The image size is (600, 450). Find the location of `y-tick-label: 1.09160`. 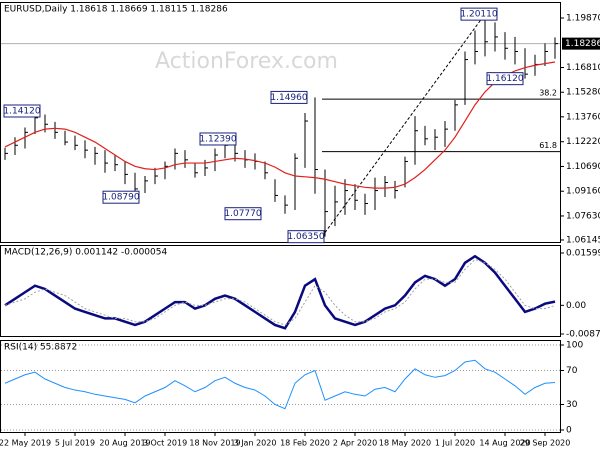

y-tick-label: 1.09160 is located at coordinates (583, 192).